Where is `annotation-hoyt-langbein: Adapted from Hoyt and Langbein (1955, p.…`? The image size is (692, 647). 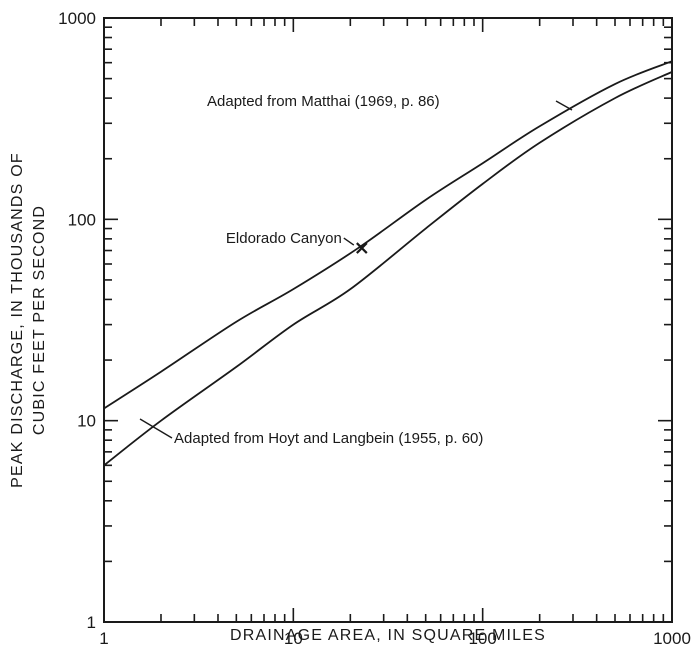 annotation-hoyt-langbein: Adapted from Hoyt and Langbein (1955, p.… is located at coordinates (328, 438).